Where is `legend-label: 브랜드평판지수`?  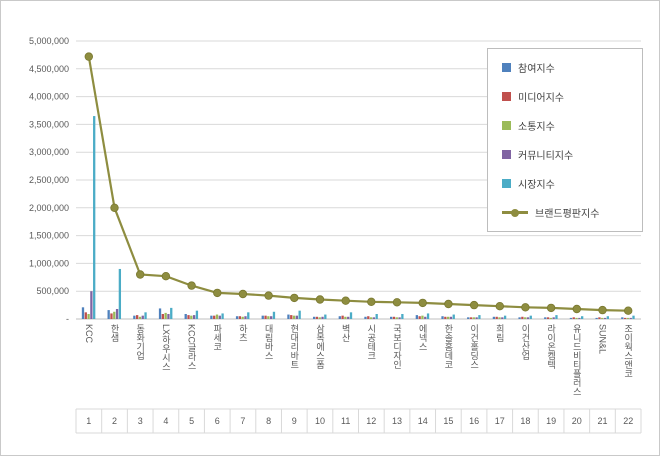 legend-label: 브랜드평판지수 is located at coordinates (567, 214).